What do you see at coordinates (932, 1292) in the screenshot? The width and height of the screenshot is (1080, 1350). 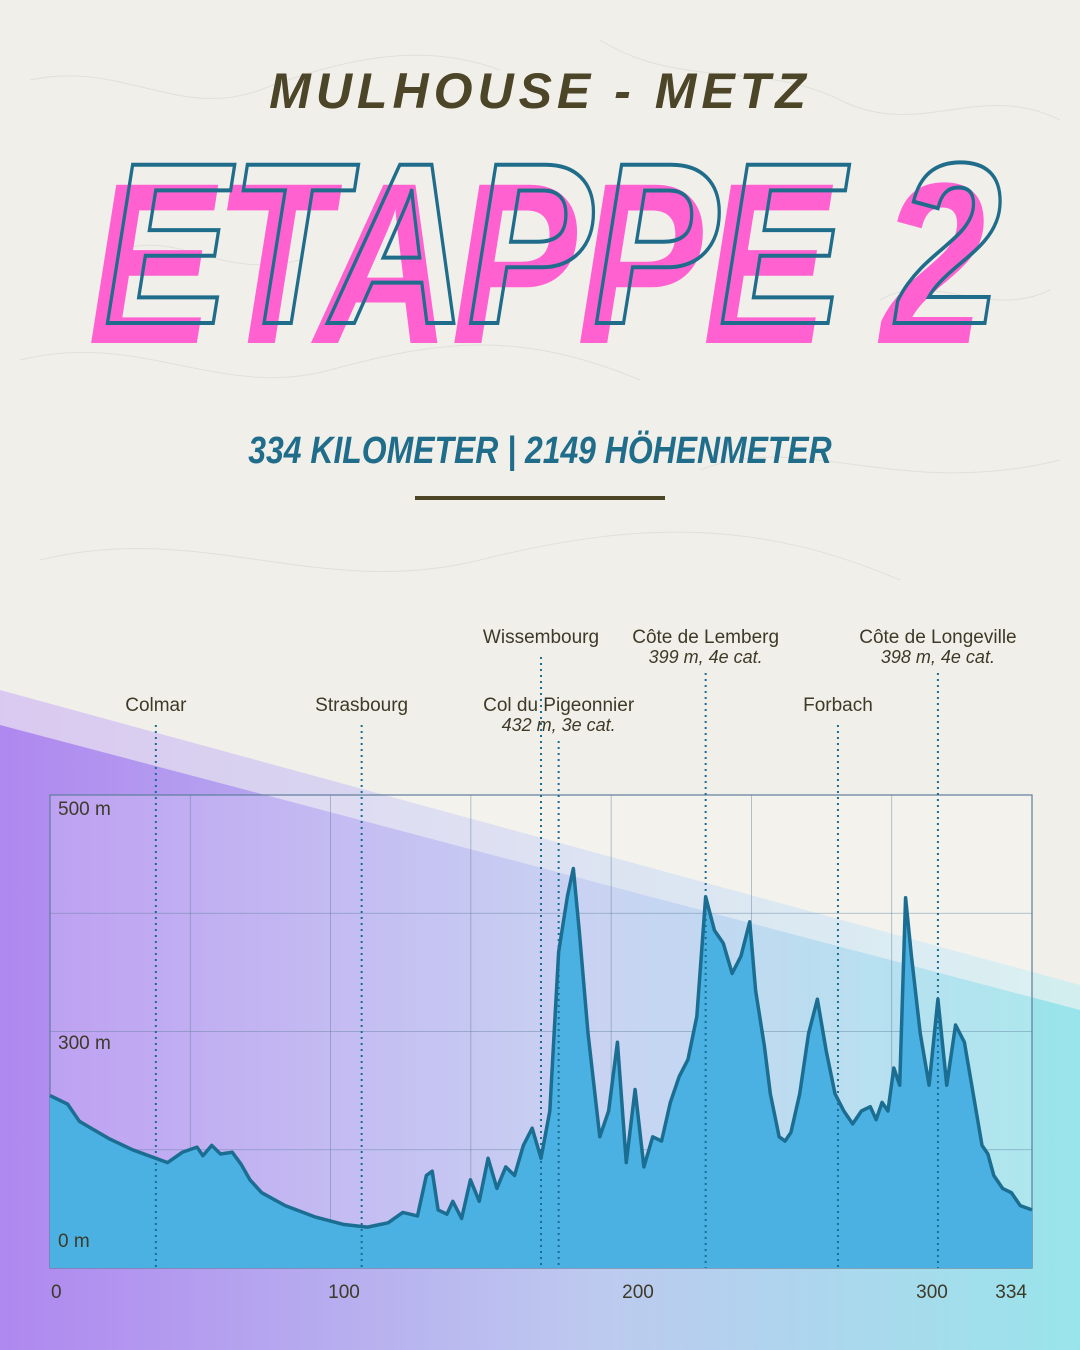 I see `x-tick-label: 300` at bounding box center [932, 1292].